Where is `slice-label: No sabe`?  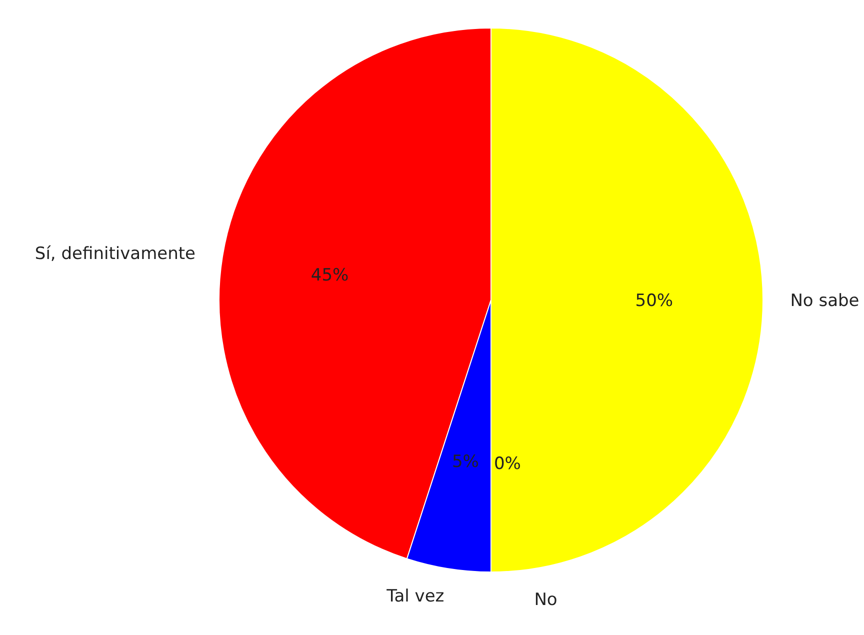
slice-label: No sabe is located at coordinates (825, 300).